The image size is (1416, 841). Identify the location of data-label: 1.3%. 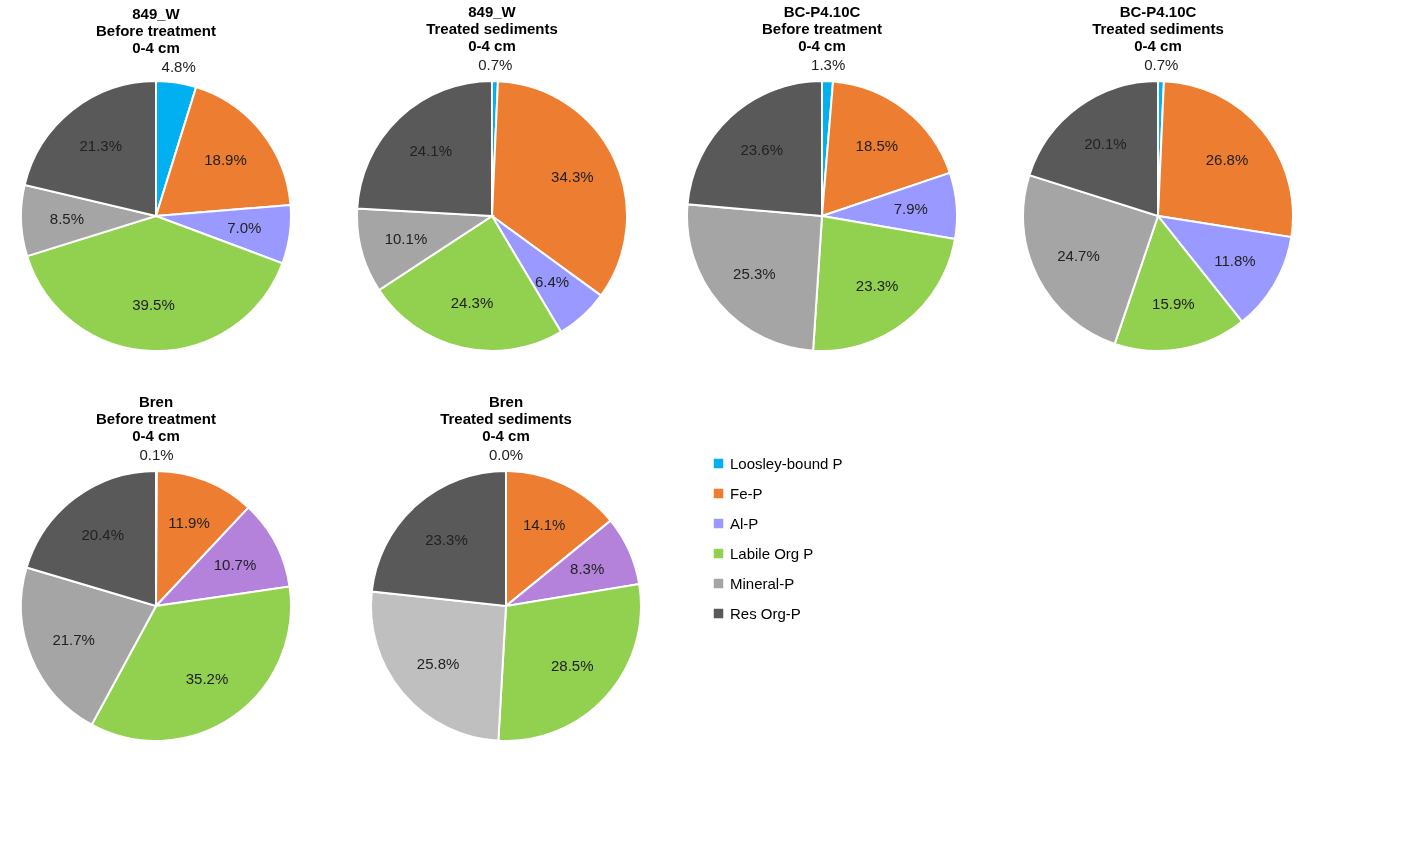
(828, 65).